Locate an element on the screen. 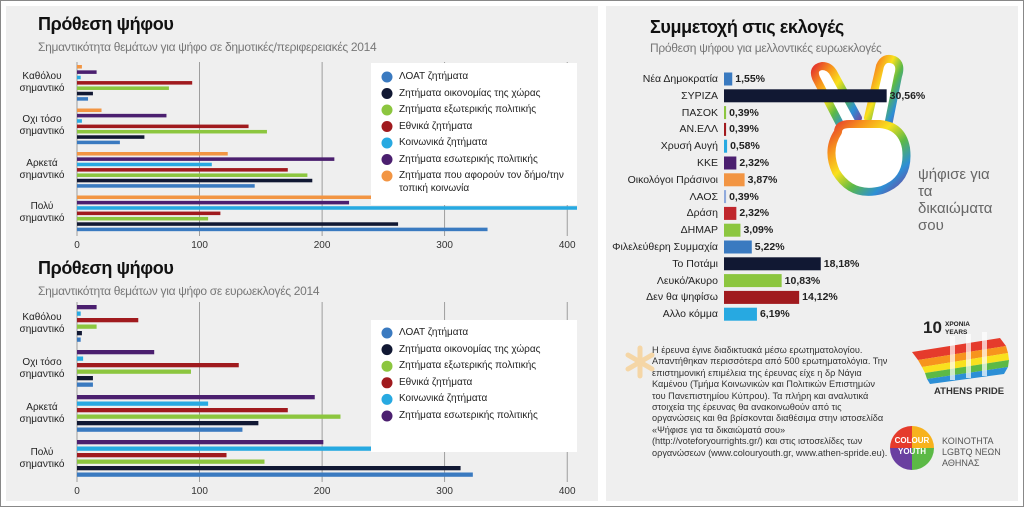 Image resolution: width=1024 pixels, height=507 pixels. x-tick-label: 100 is located at coordinates (199, 245).